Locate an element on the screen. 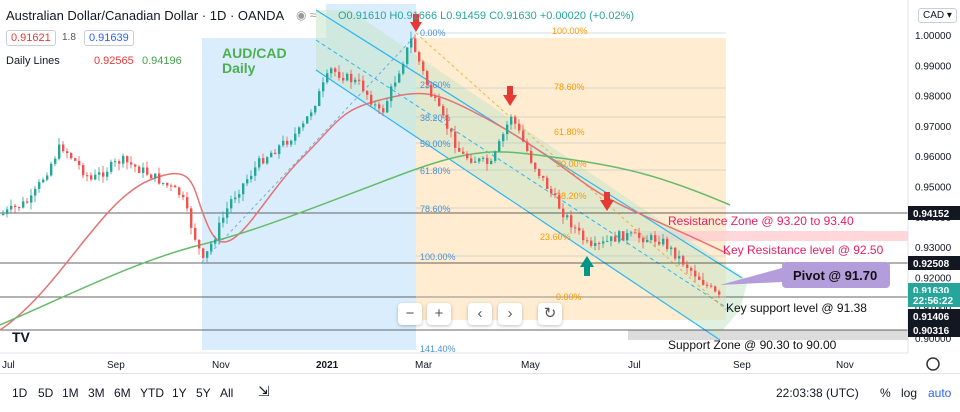 Image resolution: width=960 pixels, height=412 pixels. timeframe-5y: 5Y is located at coordinates (203, 393).